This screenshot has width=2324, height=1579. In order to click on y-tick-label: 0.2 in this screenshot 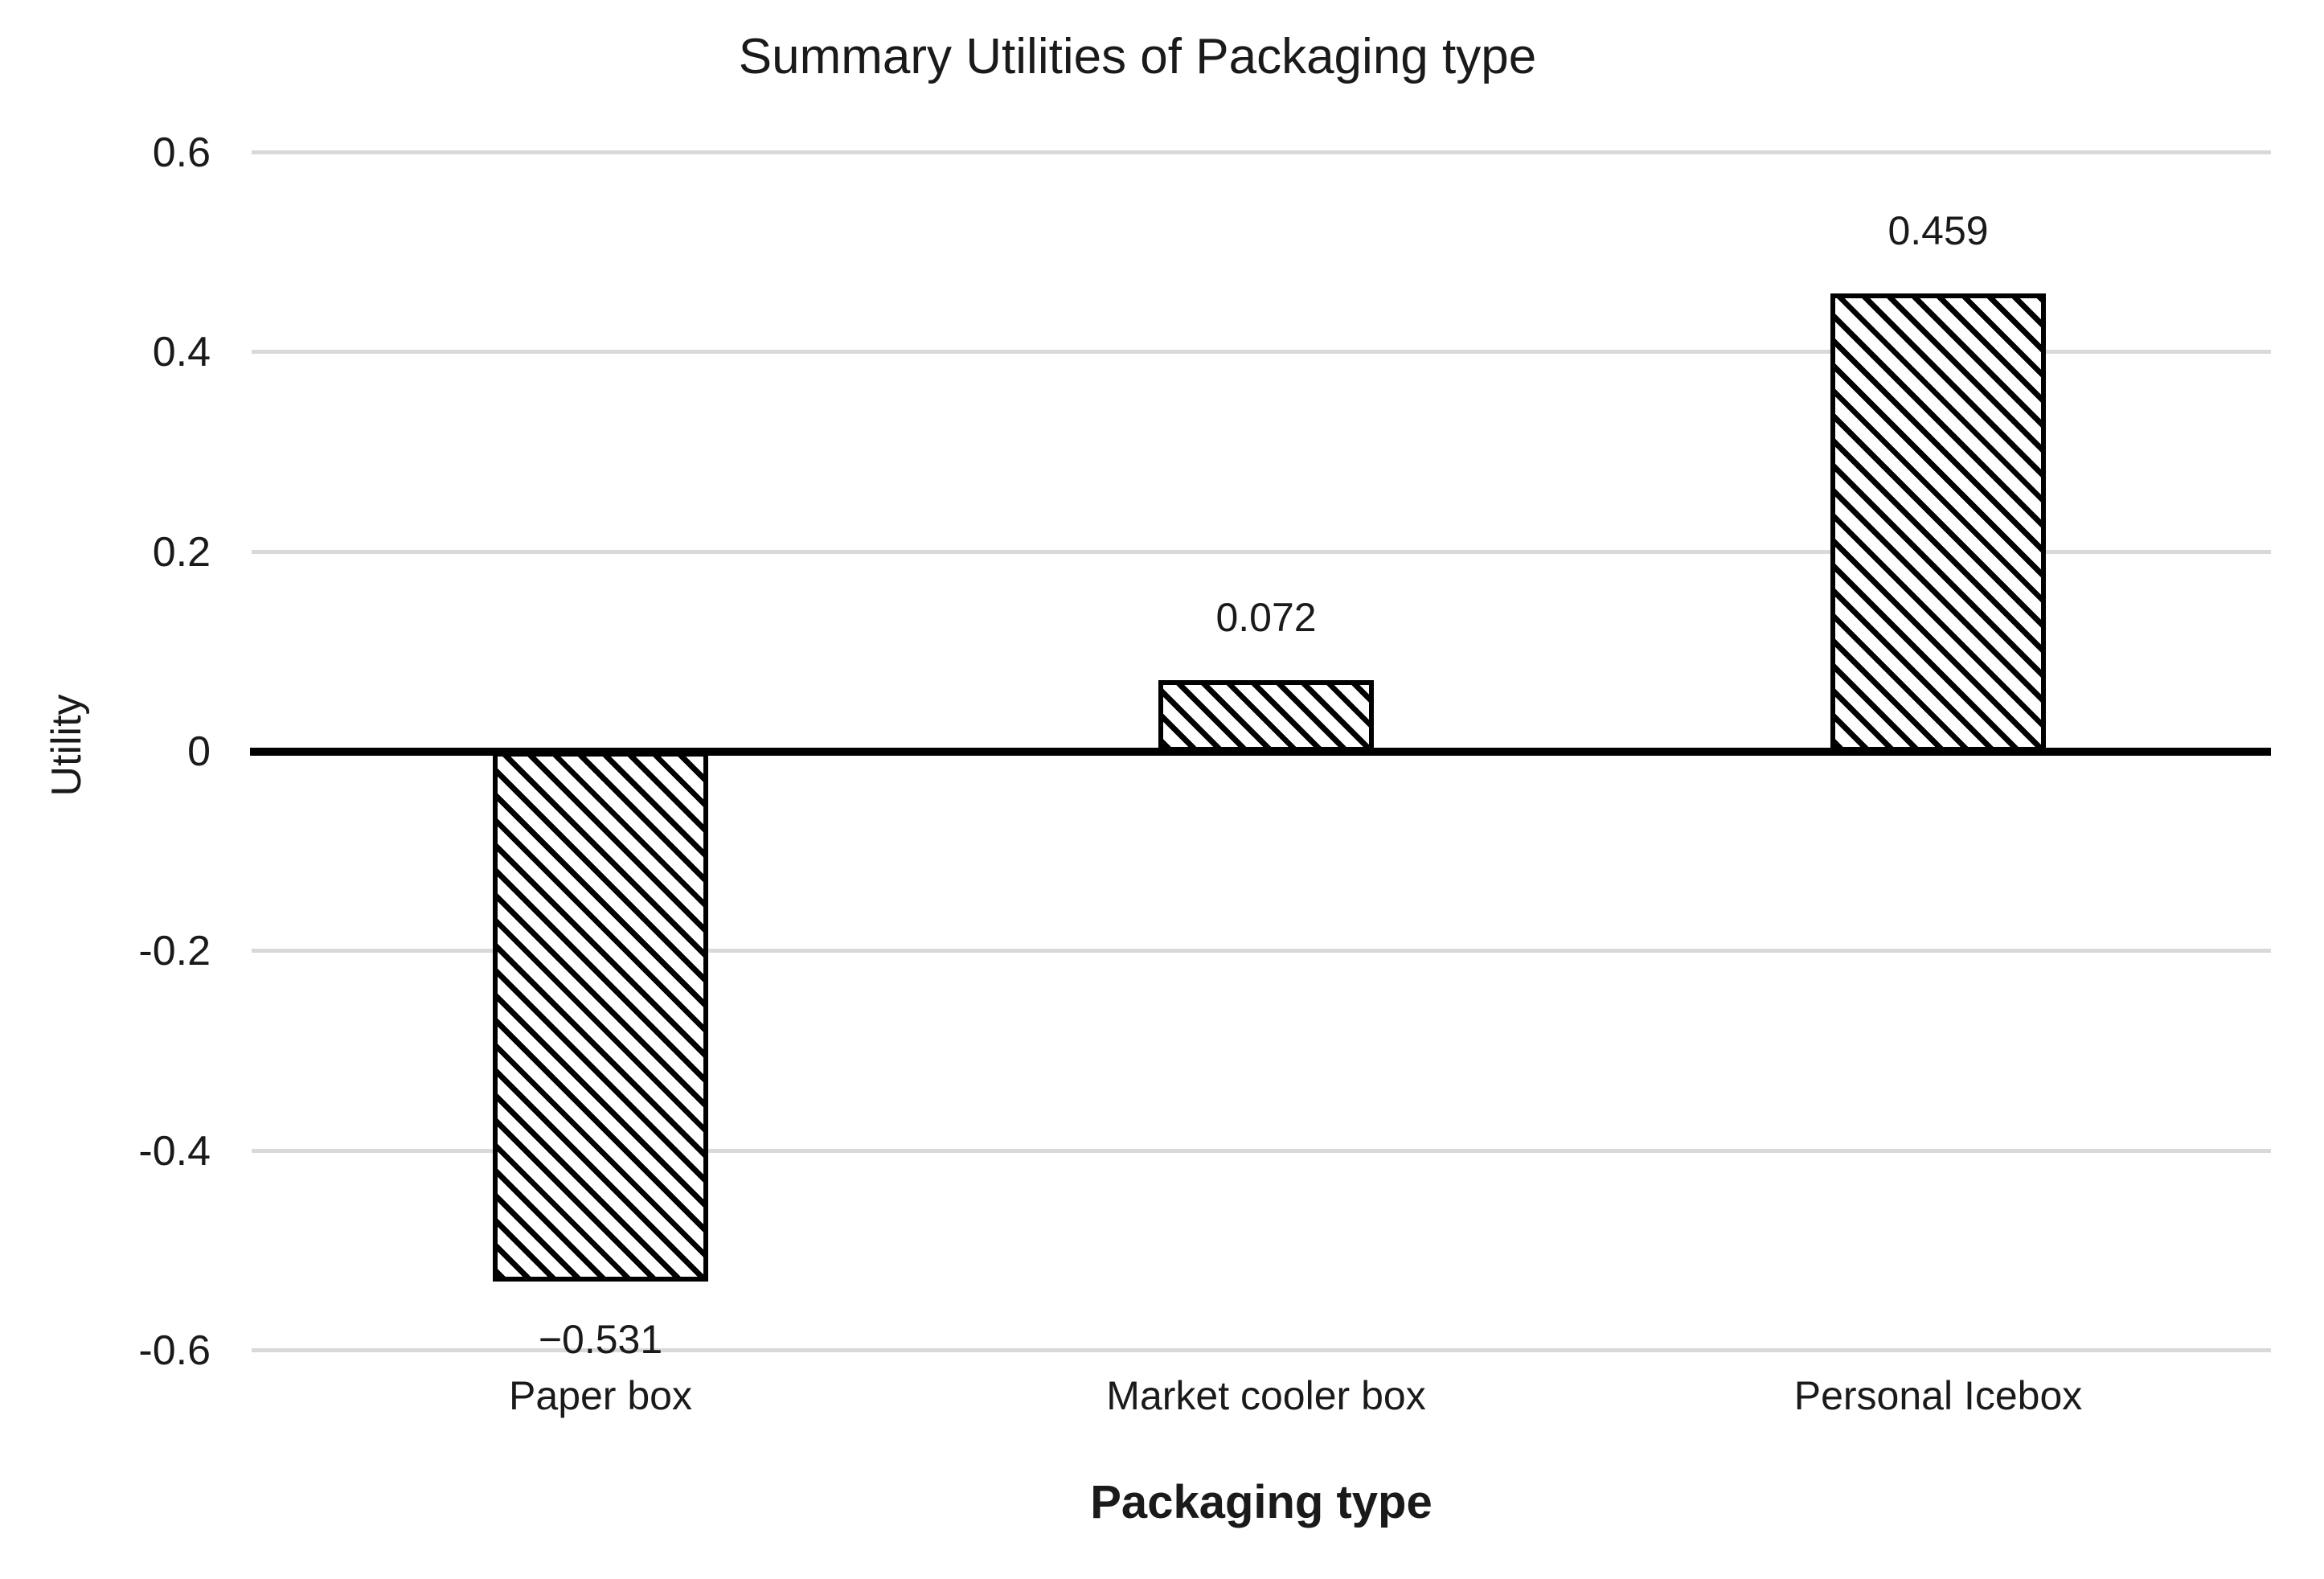, I will do `click(181, 552)`.